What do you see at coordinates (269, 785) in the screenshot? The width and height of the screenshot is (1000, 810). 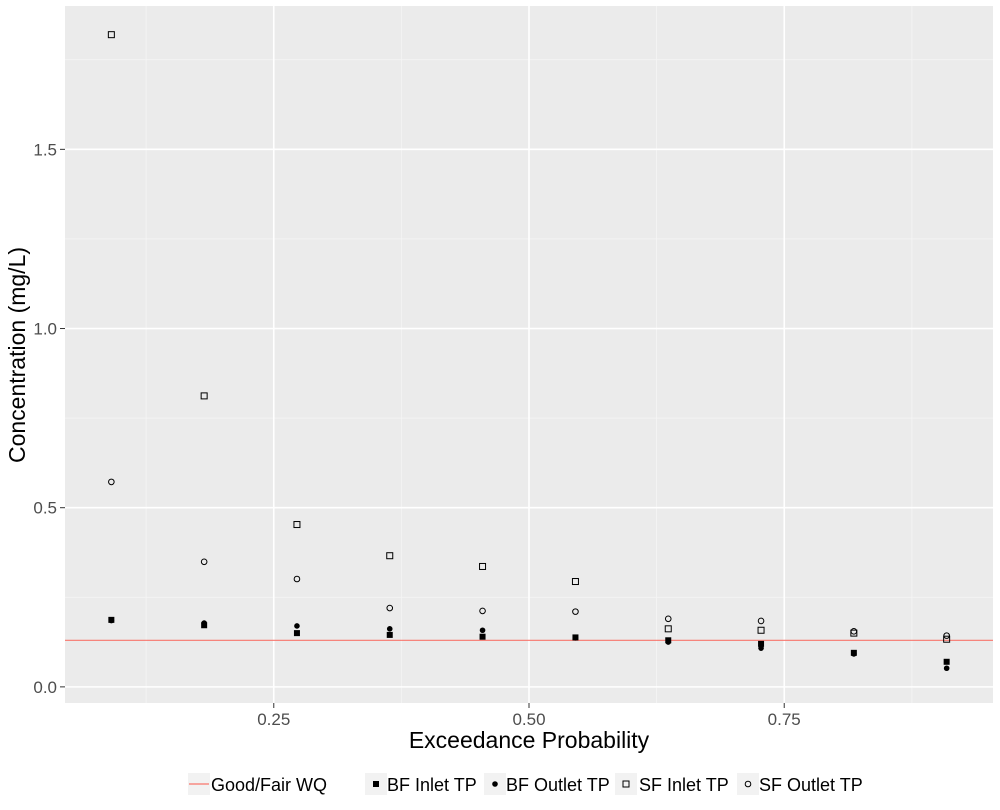 I see `legend-label-reference-line: Good/Fair WQ` at bounding box center [269, 785].